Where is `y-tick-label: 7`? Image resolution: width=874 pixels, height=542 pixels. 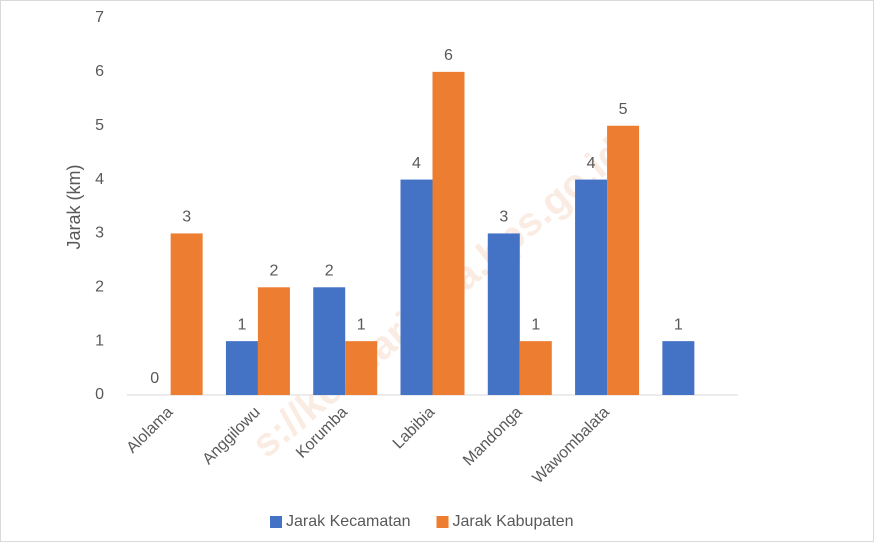 y-tick-label: 7 is located at coordinates (99, 17).